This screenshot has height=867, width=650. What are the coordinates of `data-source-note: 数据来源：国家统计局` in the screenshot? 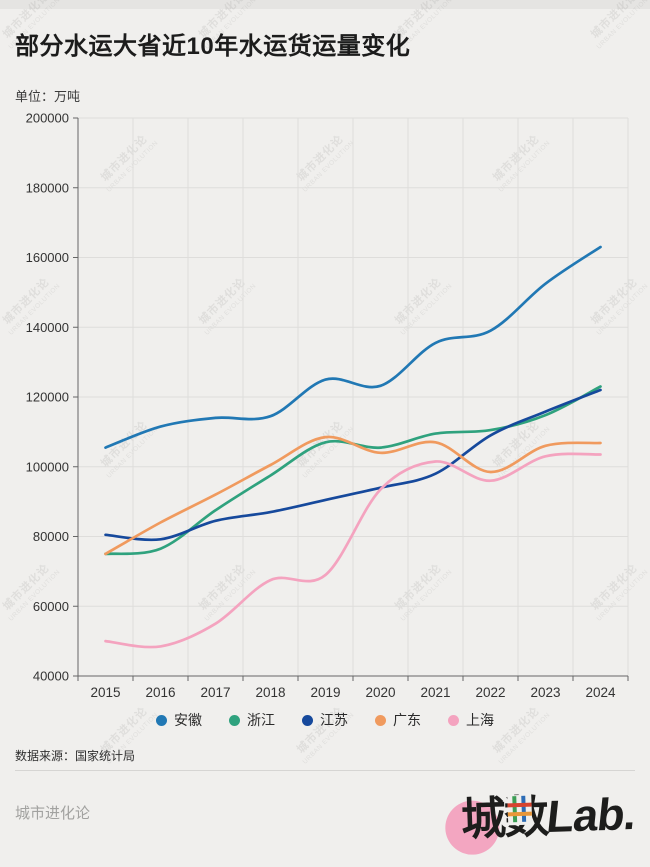 It's located at (75, 756).